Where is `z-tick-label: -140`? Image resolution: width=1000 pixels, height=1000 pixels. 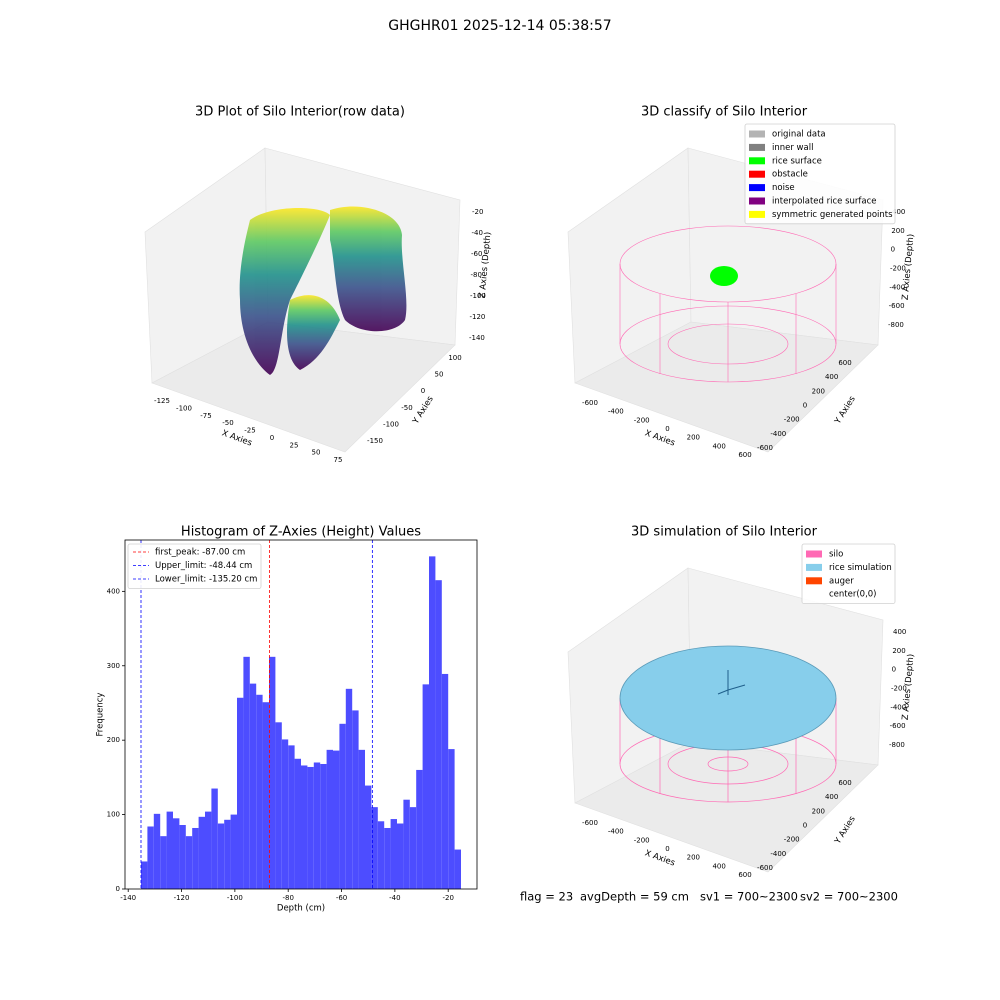
z-tick-label: -140 is located at coordinates (477, 338).